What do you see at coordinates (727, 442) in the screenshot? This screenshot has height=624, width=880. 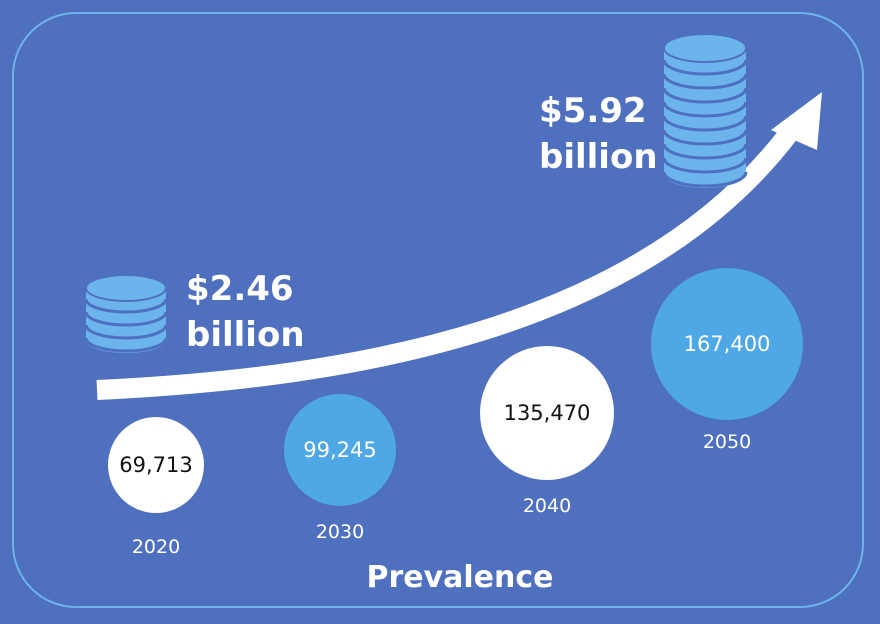 I see `year-label: 2050` at bounding box center [727, 442].